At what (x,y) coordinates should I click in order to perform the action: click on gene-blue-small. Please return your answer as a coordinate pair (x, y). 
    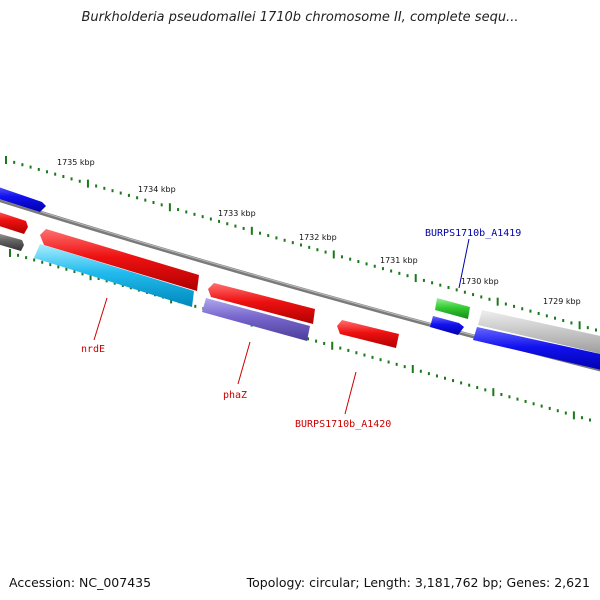
    Looking at the image, I should click on (447, 325).